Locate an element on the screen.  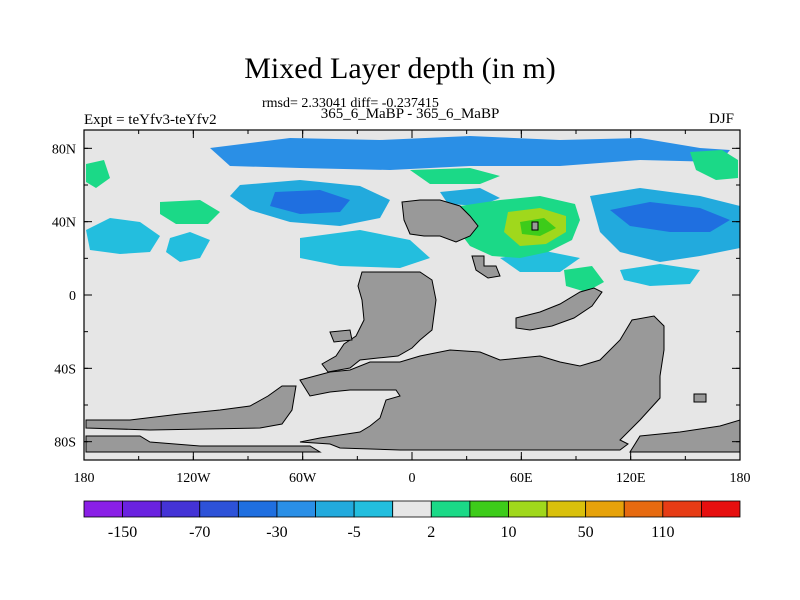
colorbar-label: 110 is located at coordinates (662, 532).